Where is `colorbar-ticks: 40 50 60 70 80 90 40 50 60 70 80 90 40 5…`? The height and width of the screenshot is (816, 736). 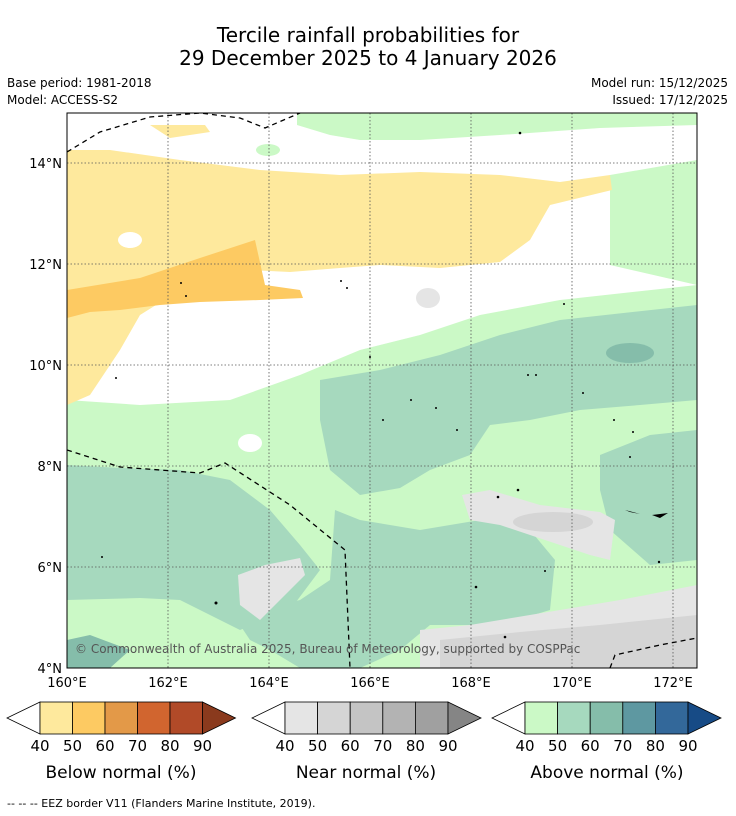
colorbar-ticks: 40 50 60 70 80 90 40 50 60 70 80 90 40 5… is located at coordinates (363, 746).